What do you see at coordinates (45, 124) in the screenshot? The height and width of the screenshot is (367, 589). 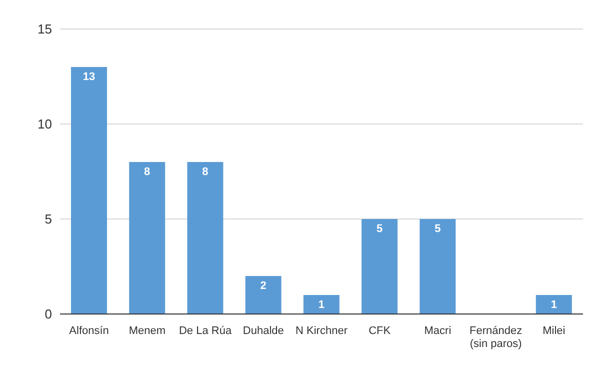 I see `y-tick-label: 10` at bounding box center [45, 124].